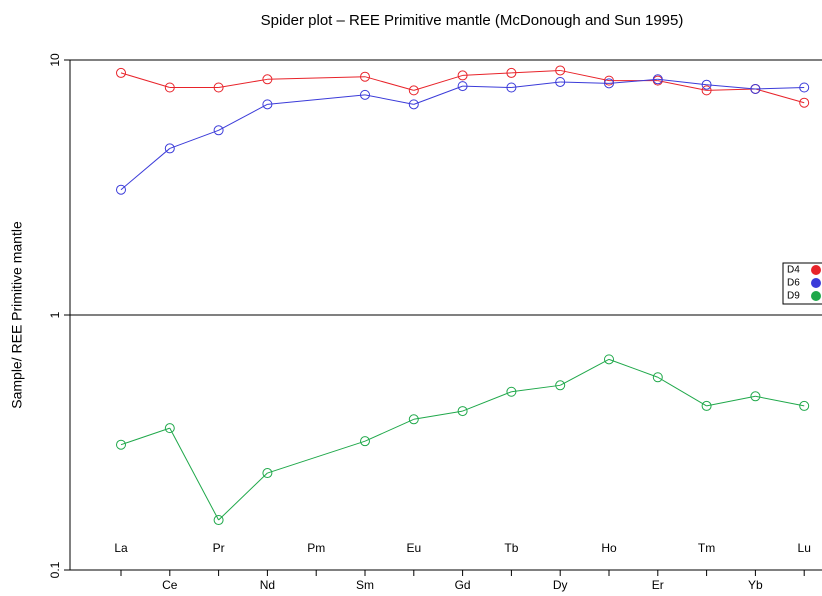  I want to click on y-tick-label: 10, so click(55, 60).